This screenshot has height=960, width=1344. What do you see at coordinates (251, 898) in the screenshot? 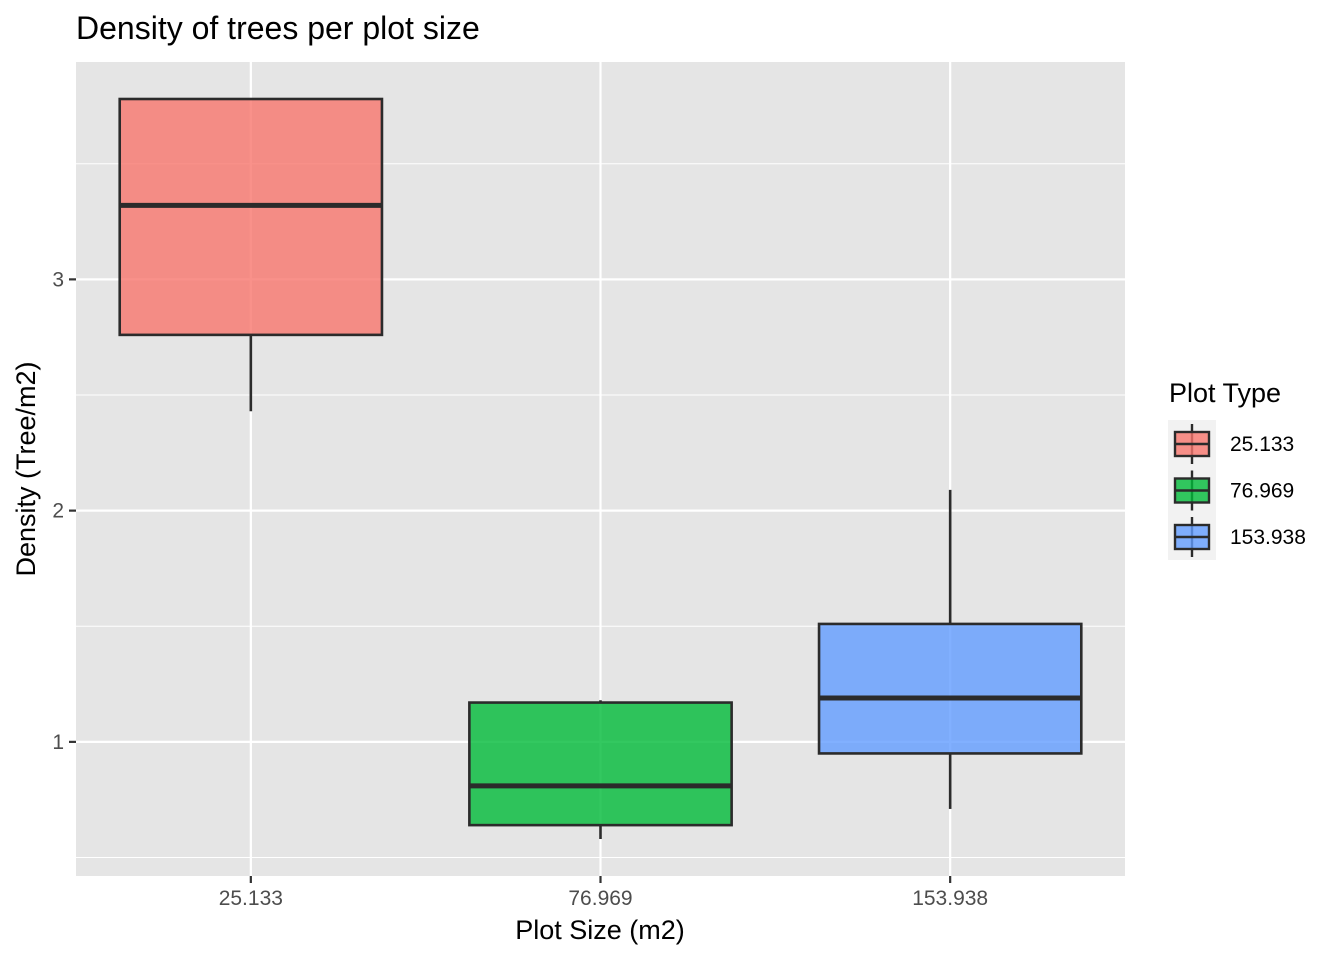
I see `x-tick-label: 25.133` at bounding box center [251, 898].